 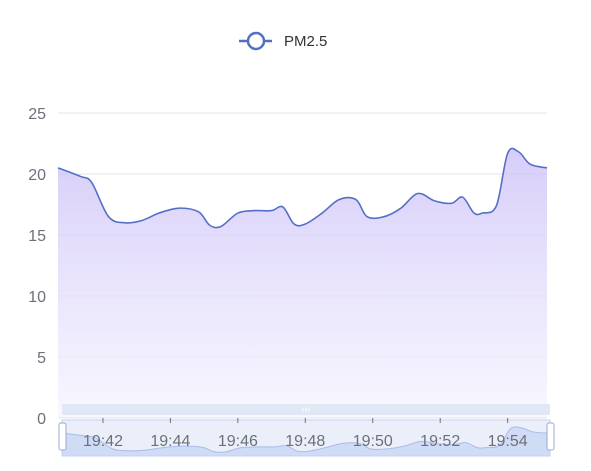 What do you see at coordinates (62, 436) in the screenshot?
I see `slider-left-handle` at bounding box center [62, 436].